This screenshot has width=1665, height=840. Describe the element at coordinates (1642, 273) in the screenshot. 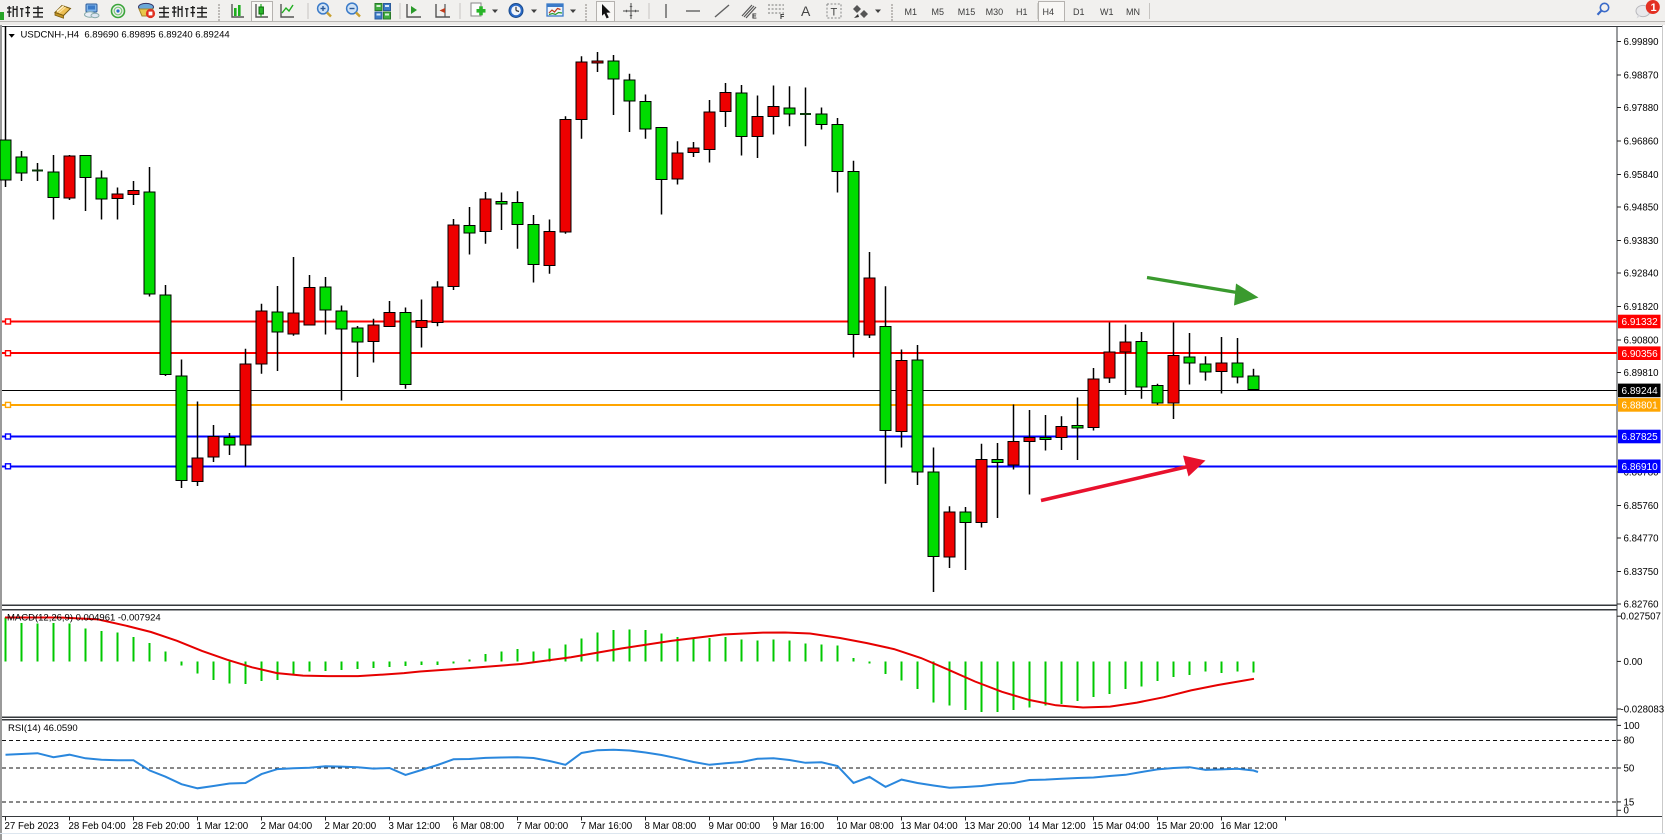

I see `svg-text: 6.92840` at that location.